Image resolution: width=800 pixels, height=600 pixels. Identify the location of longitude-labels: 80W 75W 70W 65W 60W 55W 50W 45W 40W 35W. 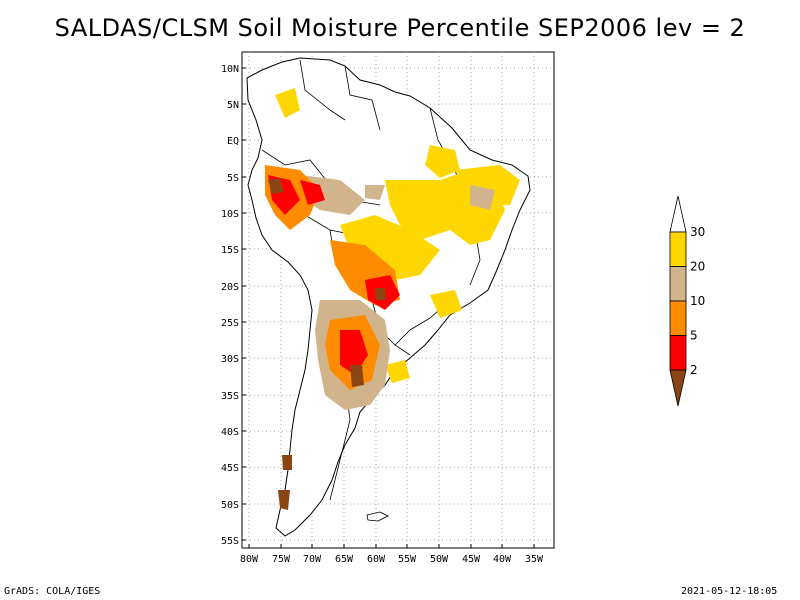
(392, 554).